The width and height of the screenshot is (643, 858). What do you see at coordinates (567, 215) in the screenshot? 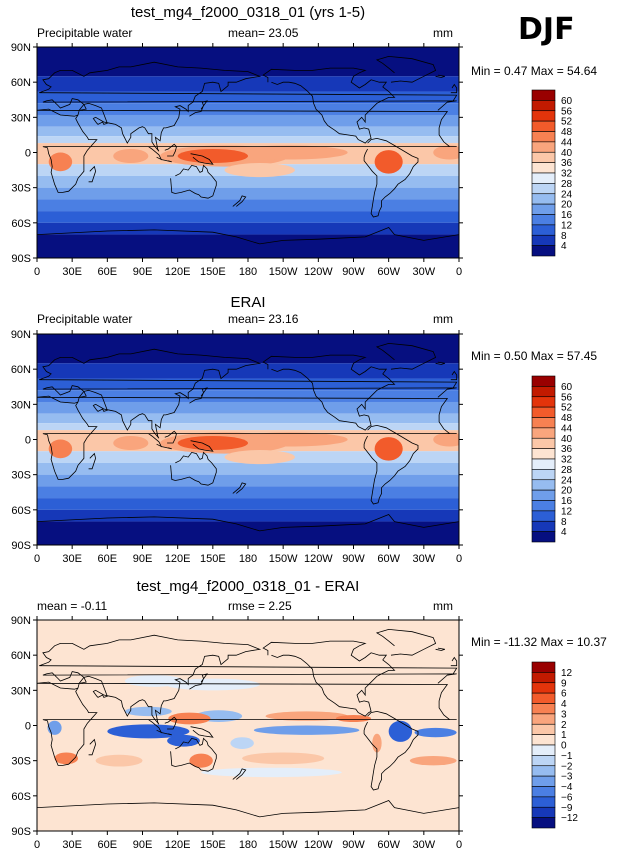
I see `colorbar-label: 16` at bounding box center [567, 215].